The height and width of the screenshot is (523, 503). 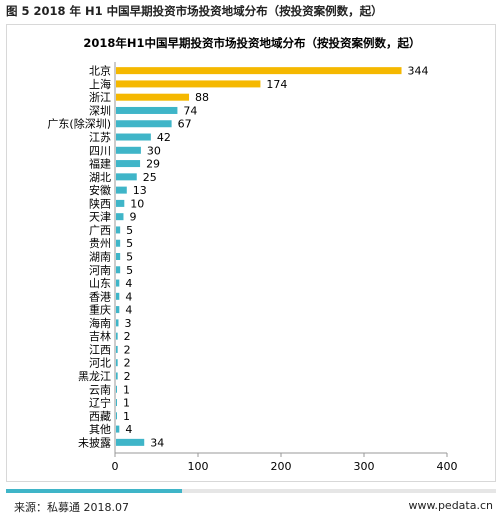 I want to click on data-label: 3, so click(x=127, y=323).